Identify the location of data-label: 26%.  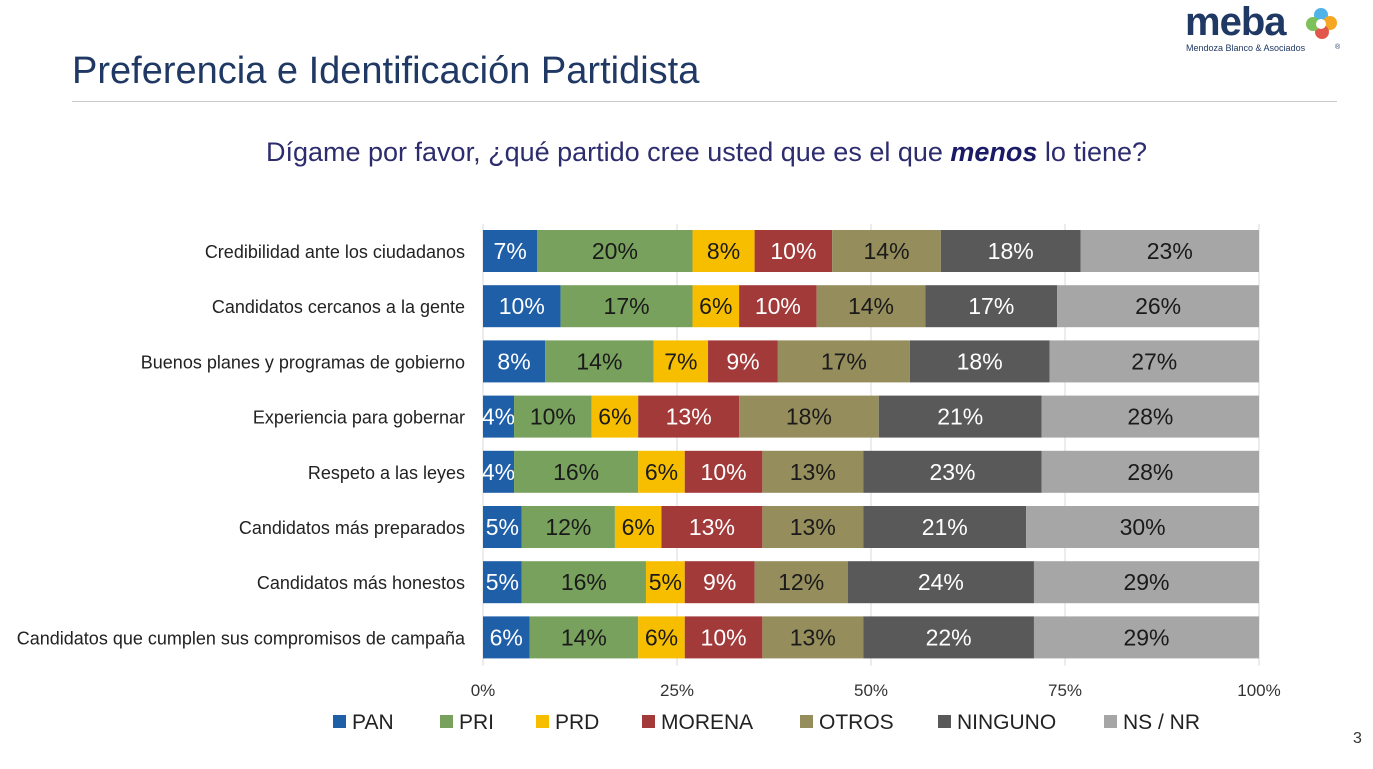
(1158, 306).